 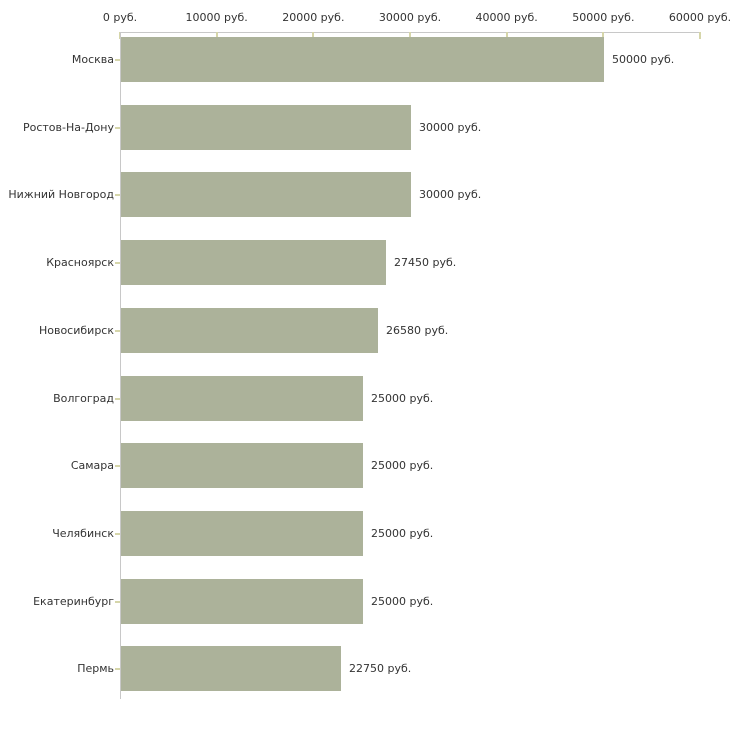 I want to click on city-label: Нижний Новгород, so click(x=61, y=194).